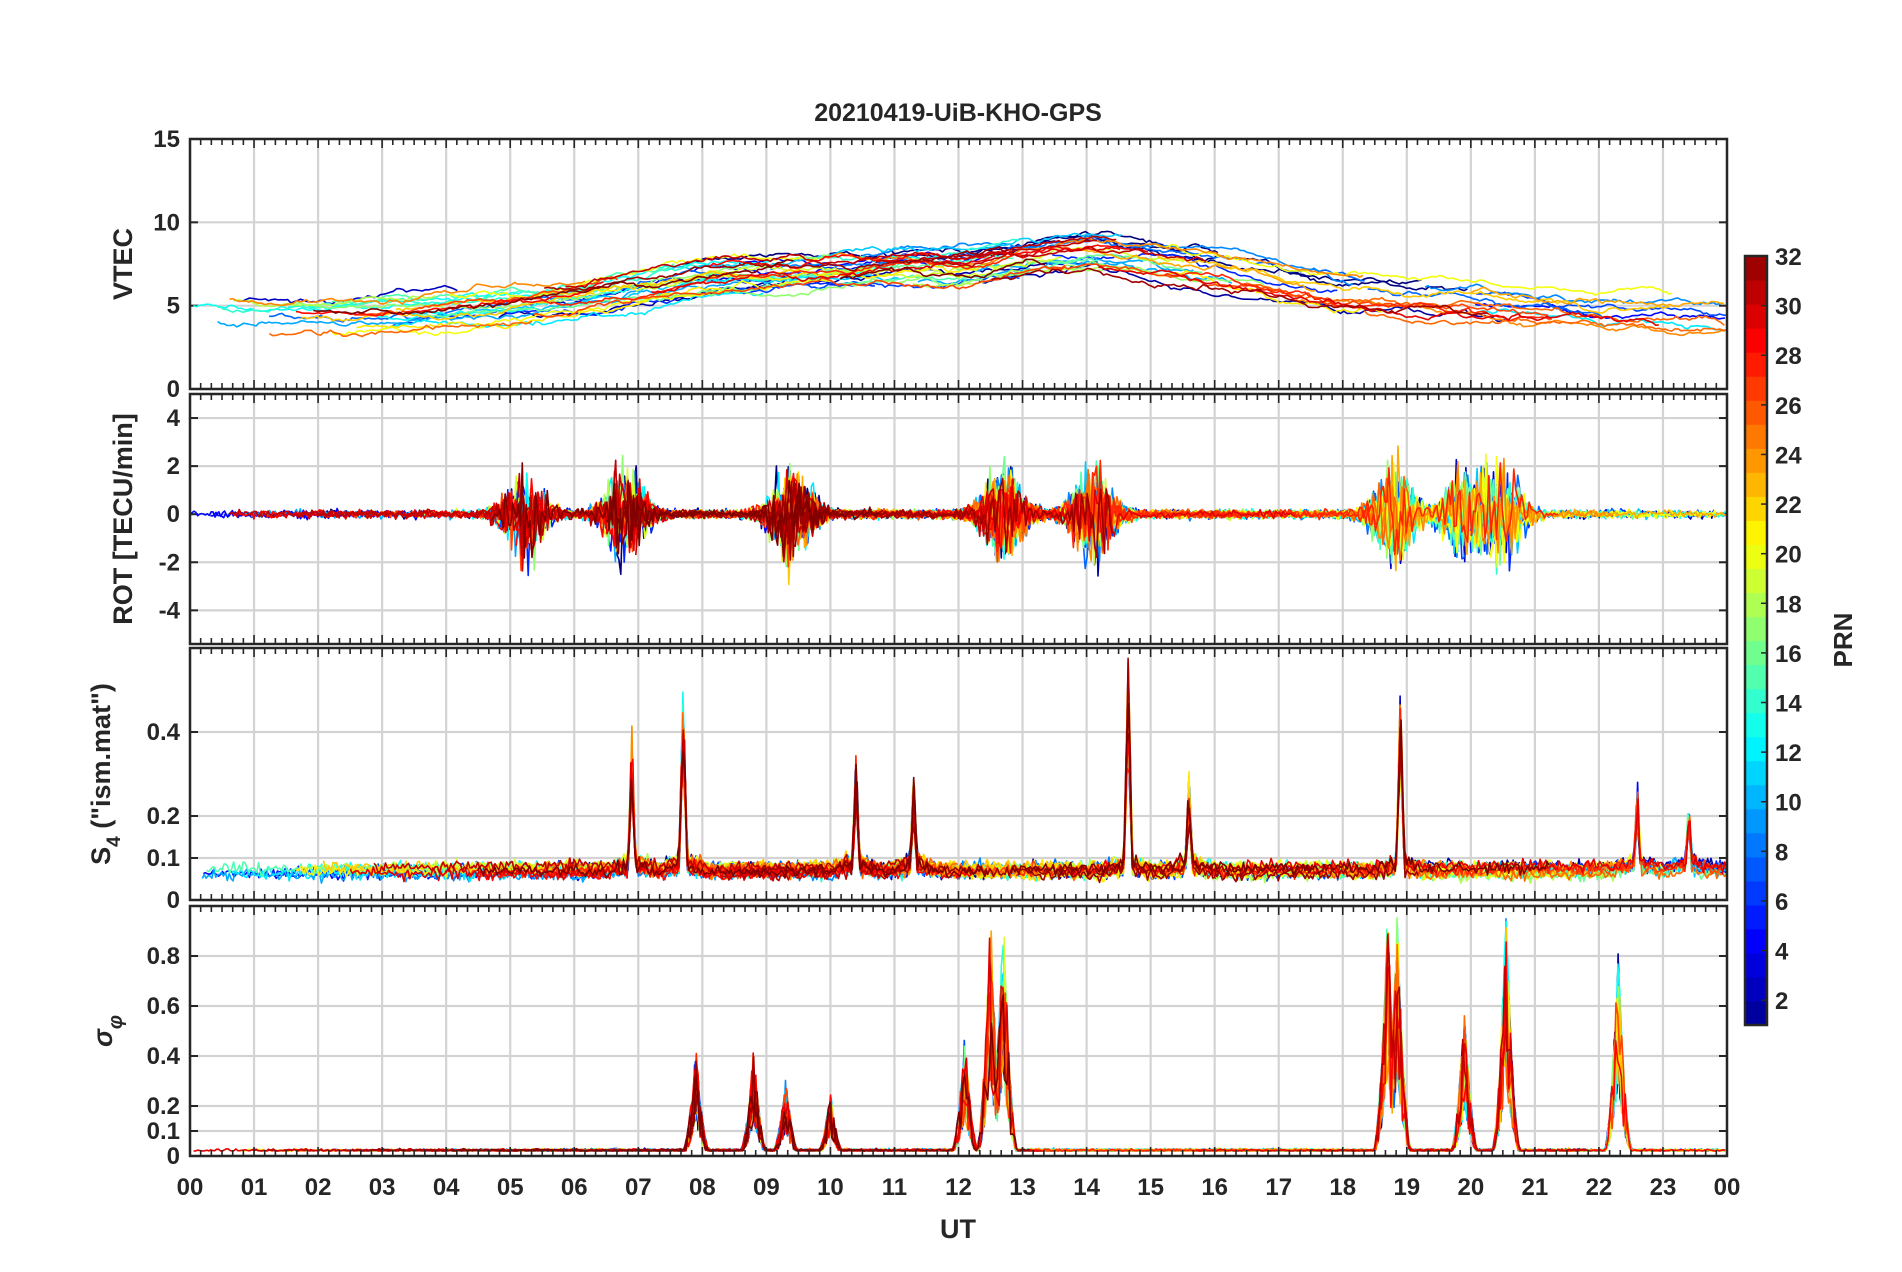  I want to click on x-tick-label: 16, so click(1214, 1187).